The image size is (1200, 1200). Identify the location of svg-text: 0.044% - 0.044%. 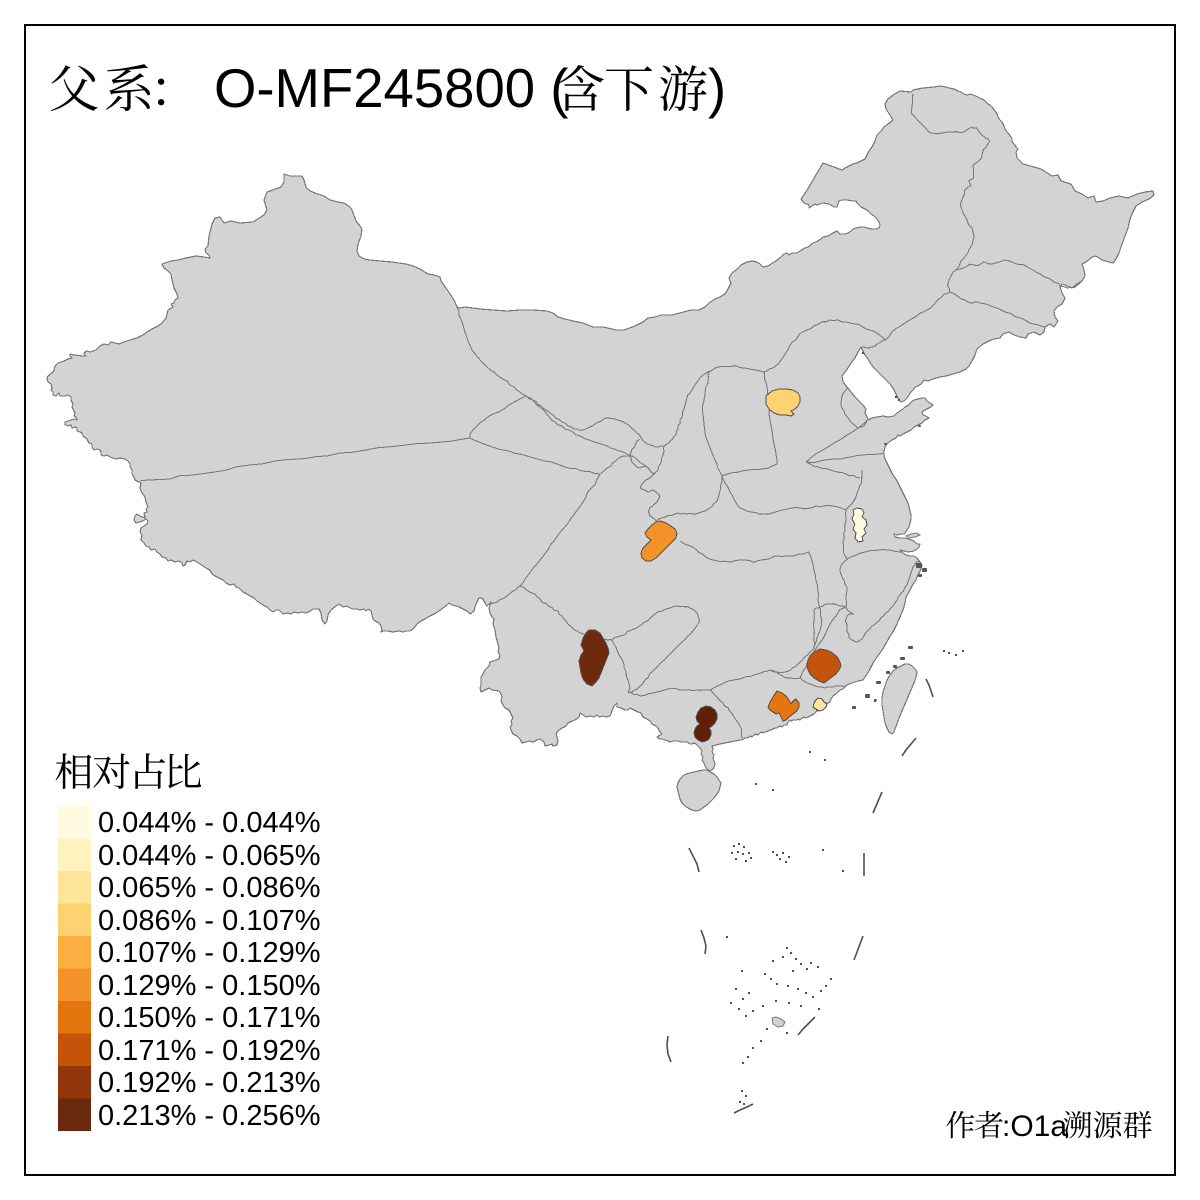
(209, 823).